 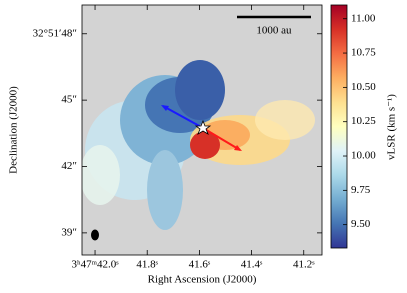 I want to click on x-tick-label: 3ʰ47ᵐ42.0ˢ, so click(x=96, y=265).